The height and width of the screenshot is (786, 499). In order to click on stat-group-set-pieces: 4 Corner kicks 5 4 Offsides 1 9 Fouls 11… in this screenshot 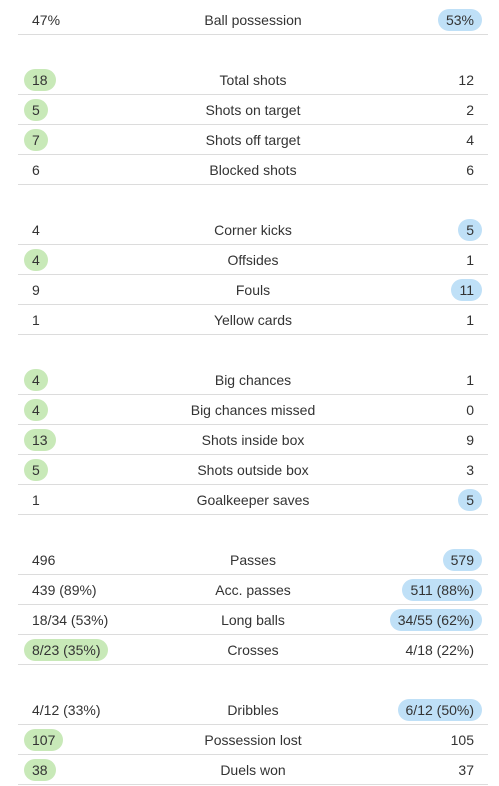, I will do `click(253, 275)`.